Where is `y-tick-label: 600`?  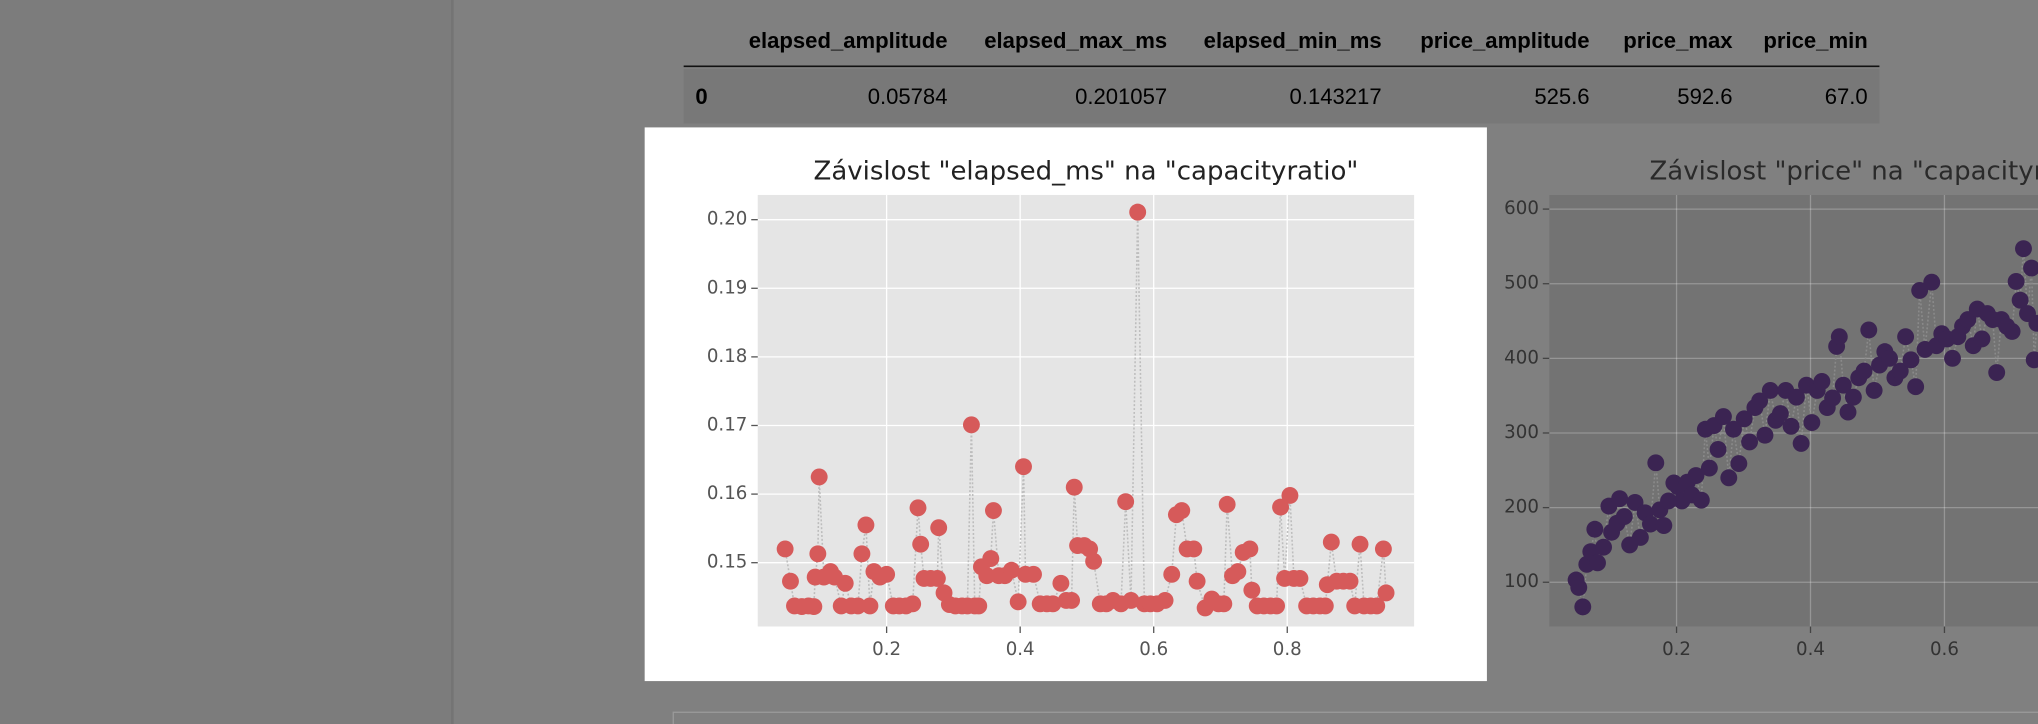 y-tick-label: 600 is located at coordinates (1521, 208).